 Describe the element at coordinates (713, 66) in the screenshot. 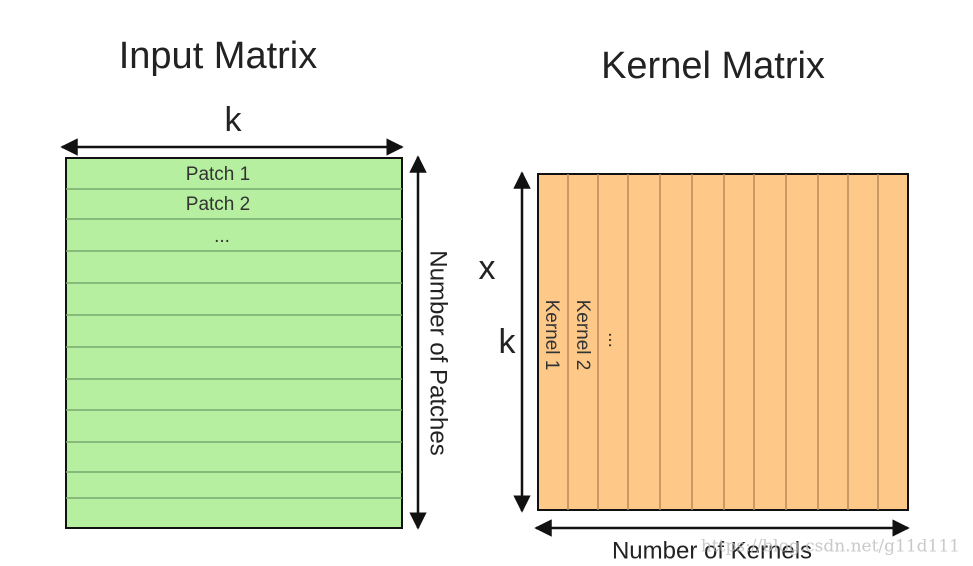

I see `kernel-title: Kernel Matrix` at that location.